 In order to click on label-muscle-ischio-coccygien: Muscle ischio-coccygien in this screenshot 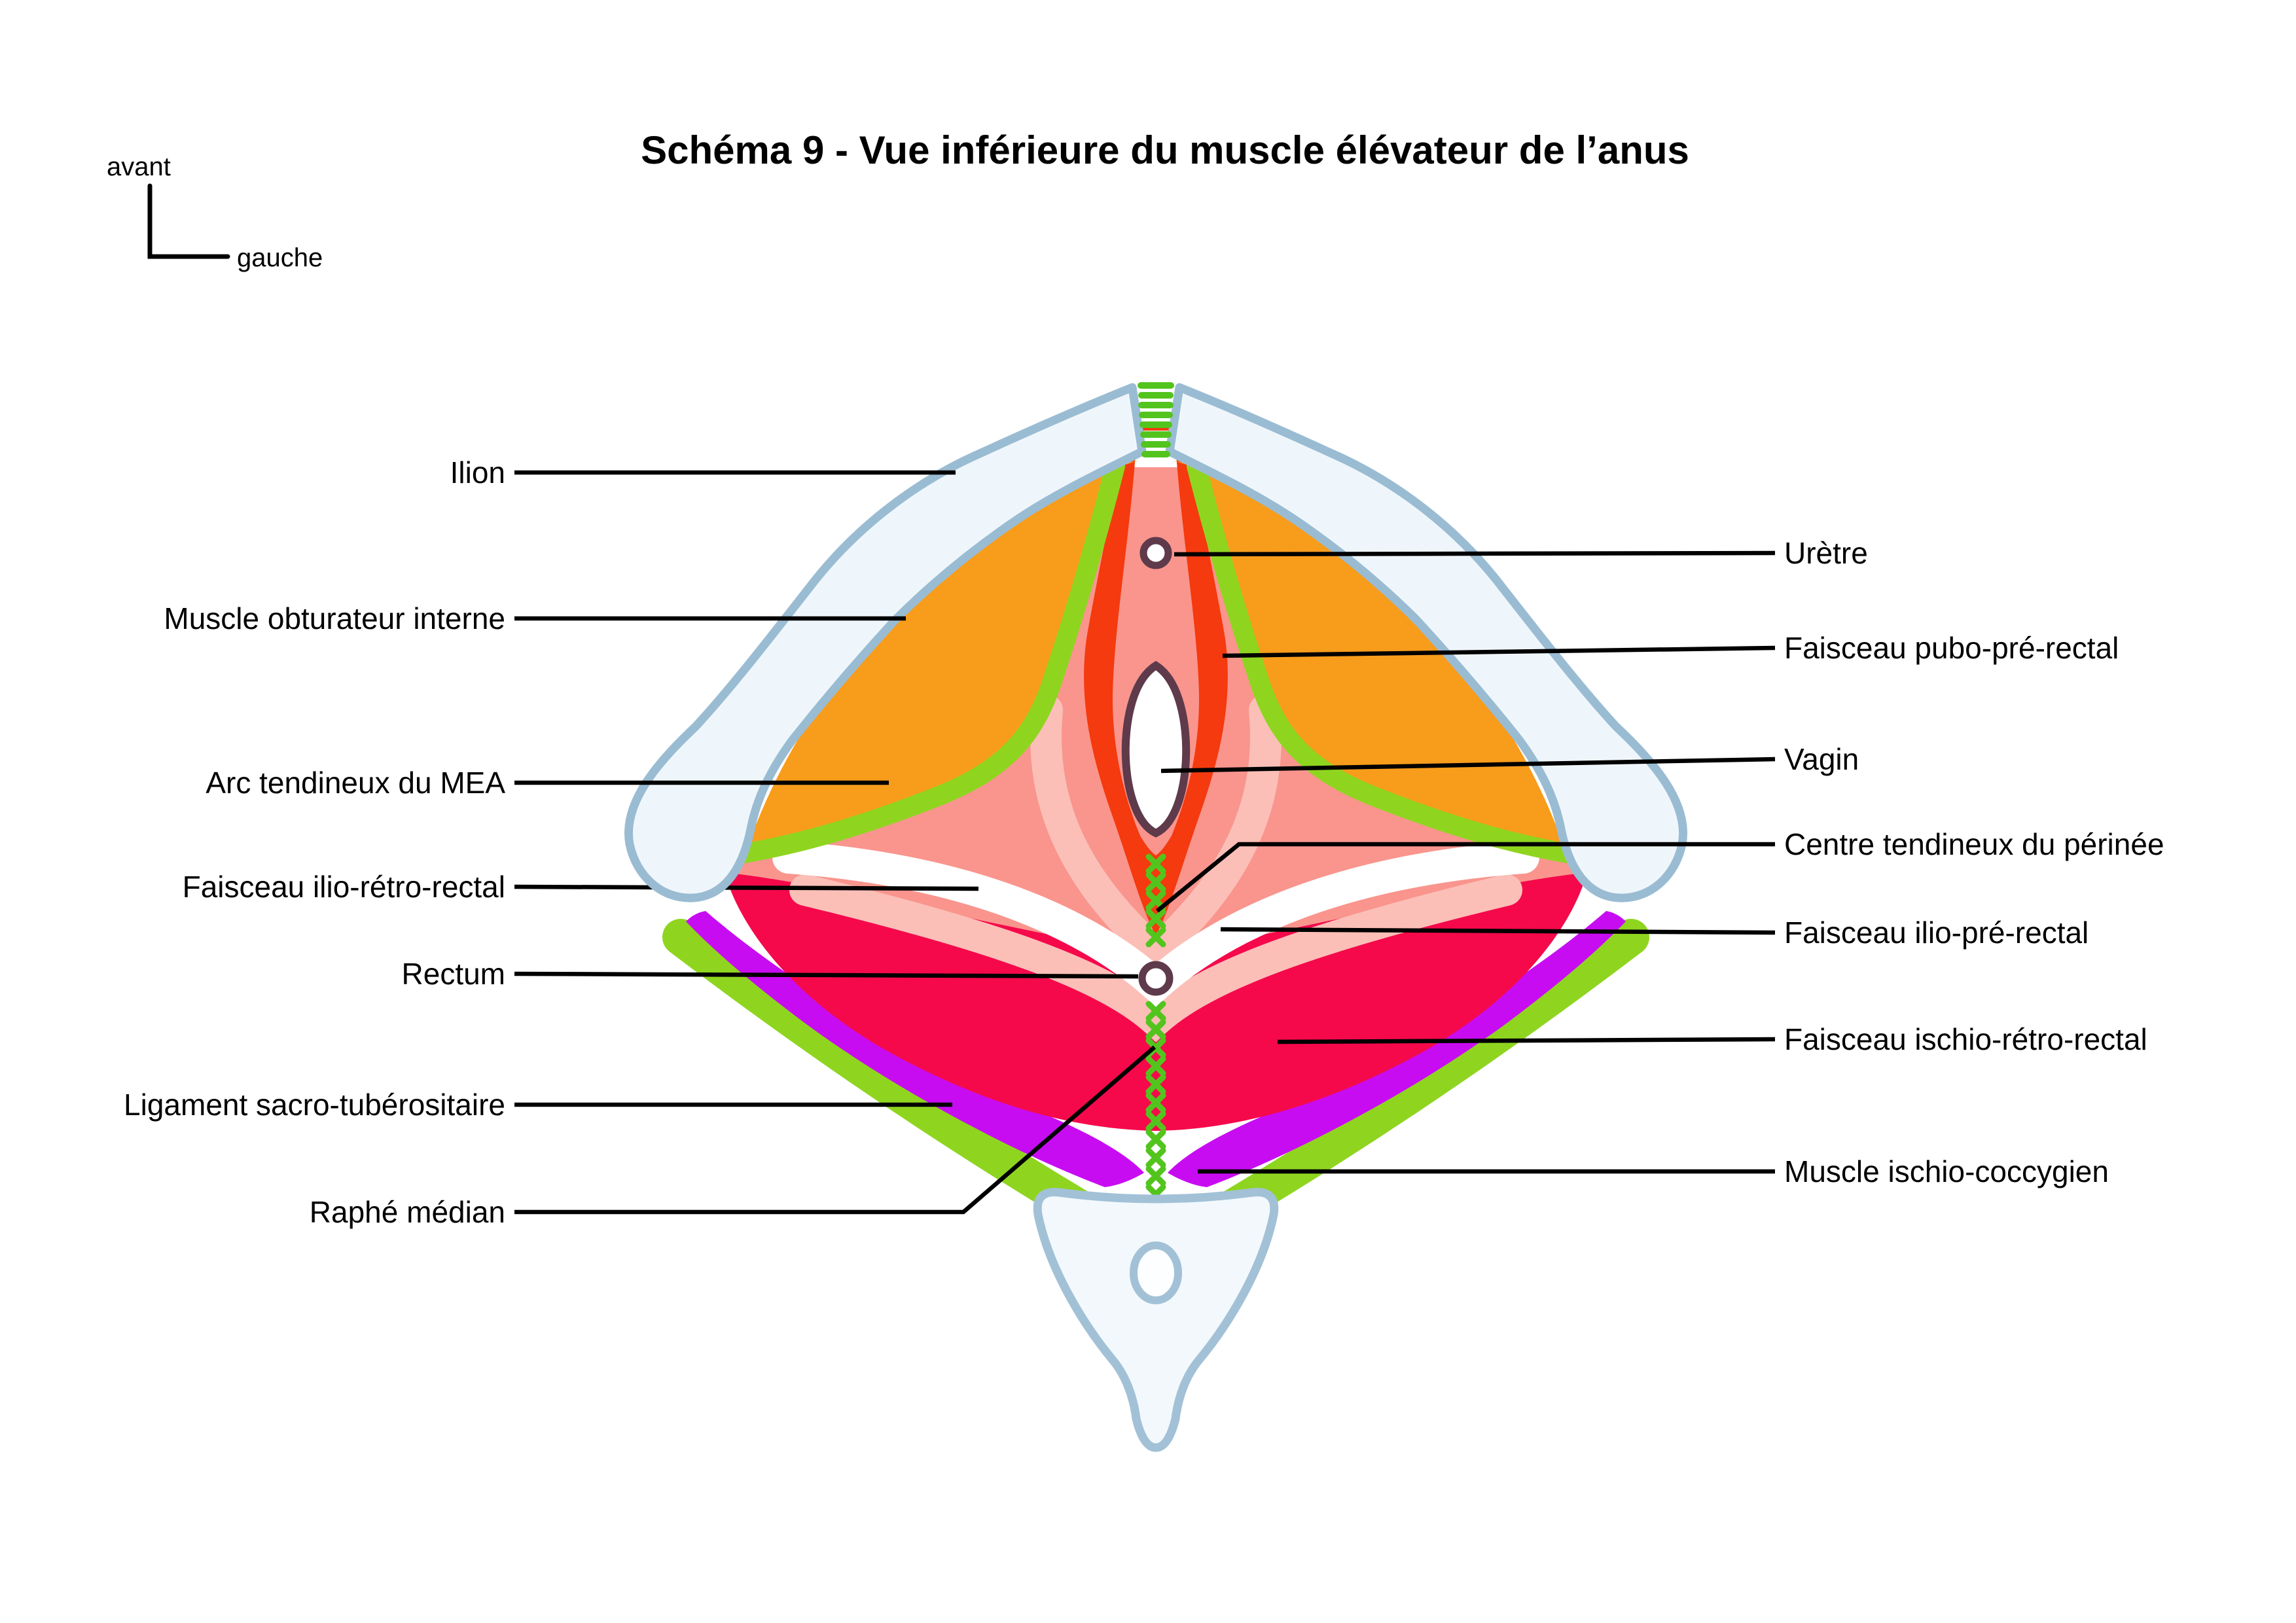, I will do `click(1946, 1171)`.